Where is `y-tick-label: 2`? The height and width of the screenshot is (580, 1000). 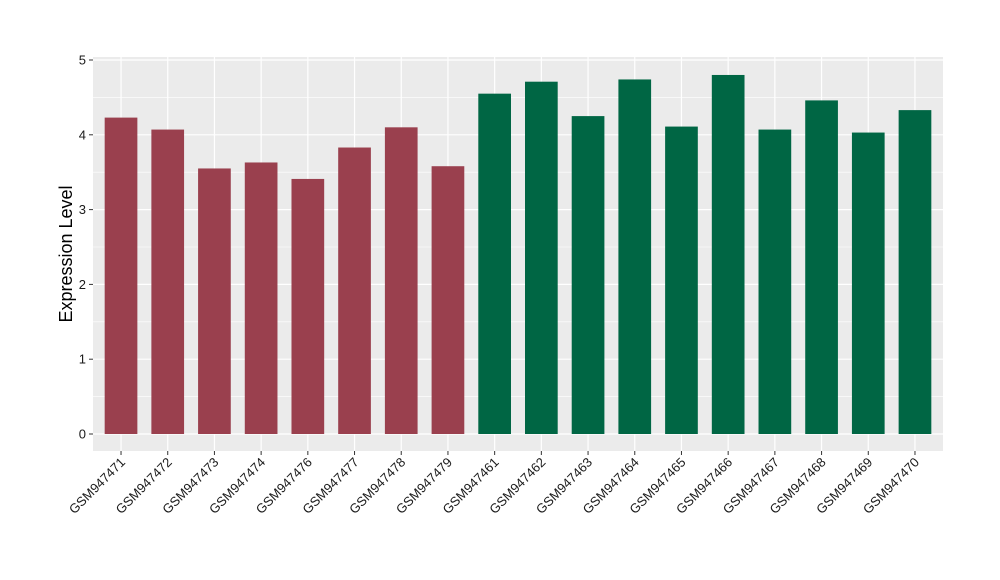 y-tick-label: 2 is located at coordinates (82, 284).